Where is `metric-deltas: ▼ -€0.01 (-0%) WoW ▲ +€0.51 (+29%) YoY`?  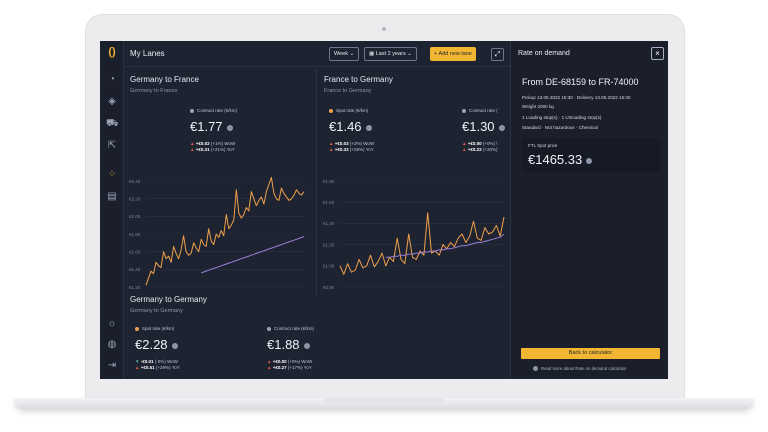 metric-deltas: ▼ -€0.01 (-0%) WoW ▲ +€0.51 (+29%) YoY is located at coordinates (157, 364).